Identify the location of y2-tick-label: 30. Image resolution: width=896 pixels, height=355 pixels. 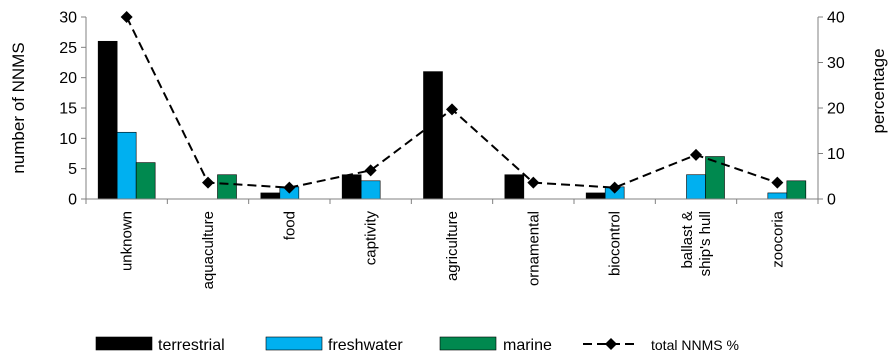
(836, 63).